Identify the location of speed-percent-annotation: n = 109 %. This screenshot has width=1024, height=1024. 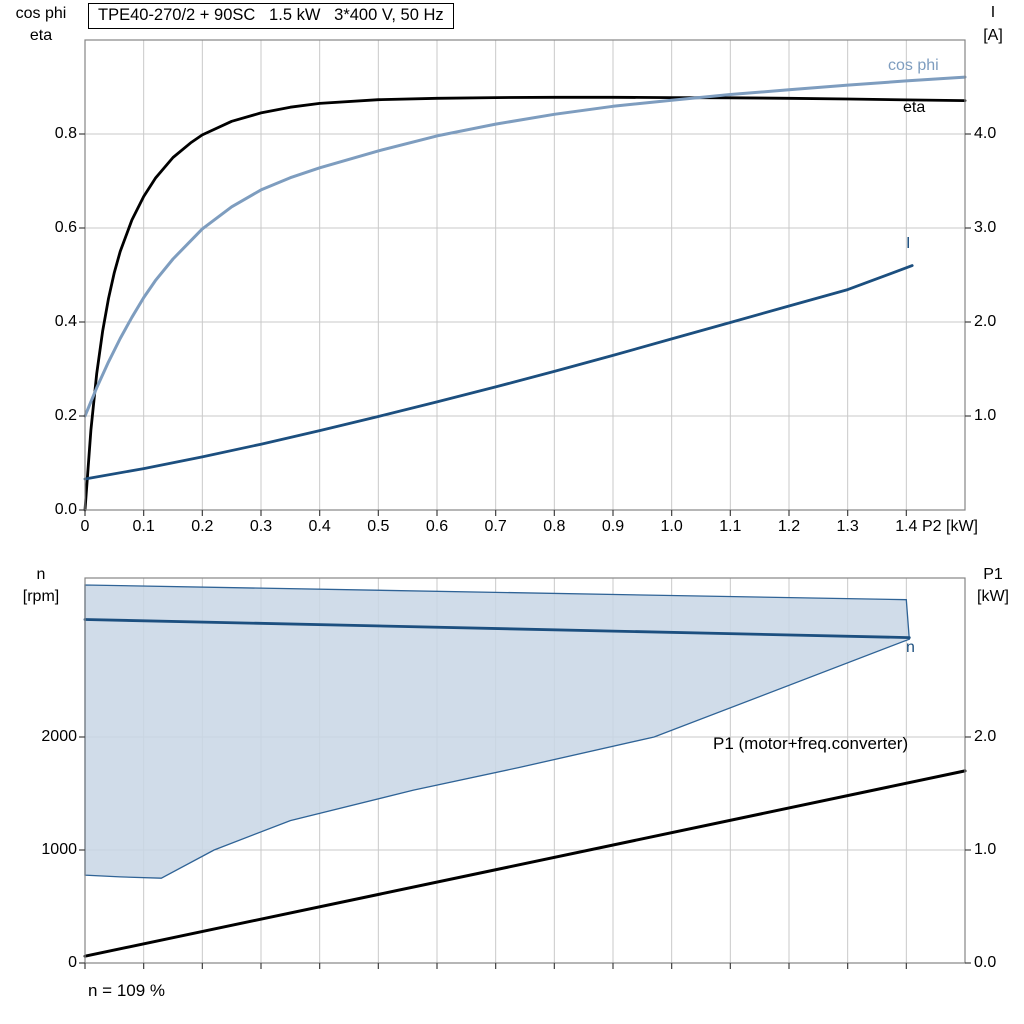
(127, 990).